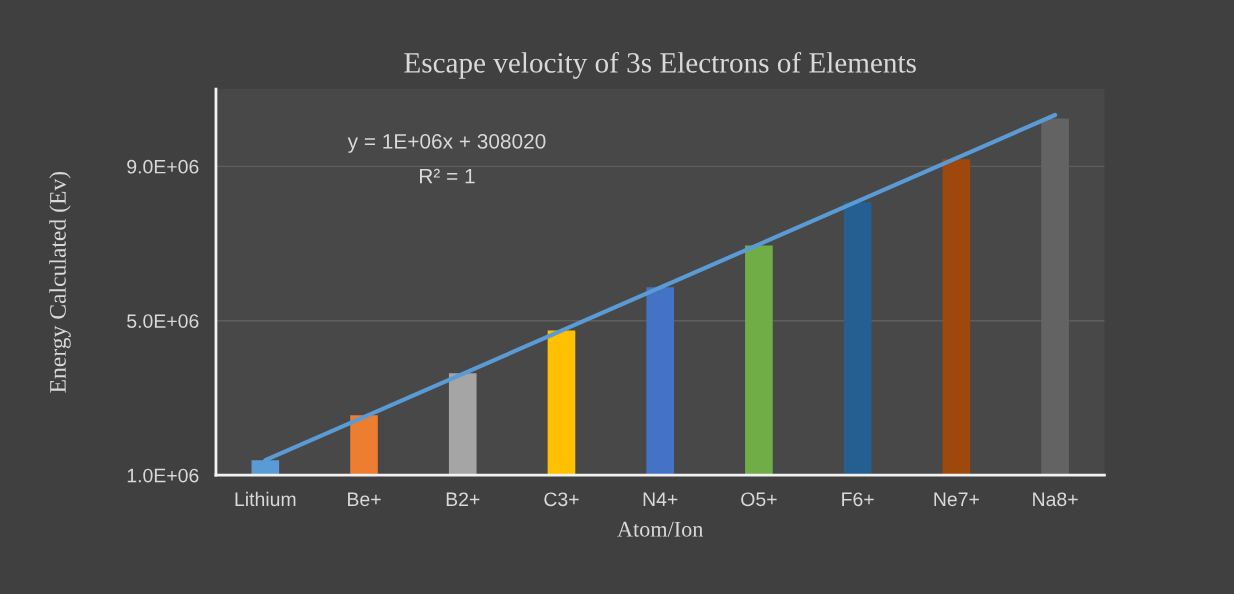  Describe the element at coordinates (561, 499) in the screenshot. I see `x-tick-label: C3+` at that location.